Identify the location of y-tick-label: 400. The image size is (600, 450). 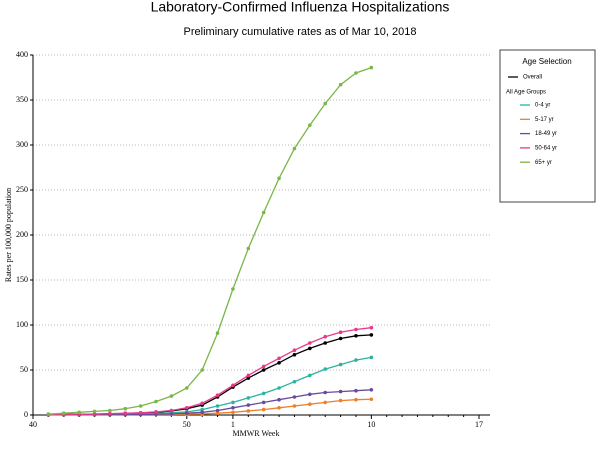
(22, 54).